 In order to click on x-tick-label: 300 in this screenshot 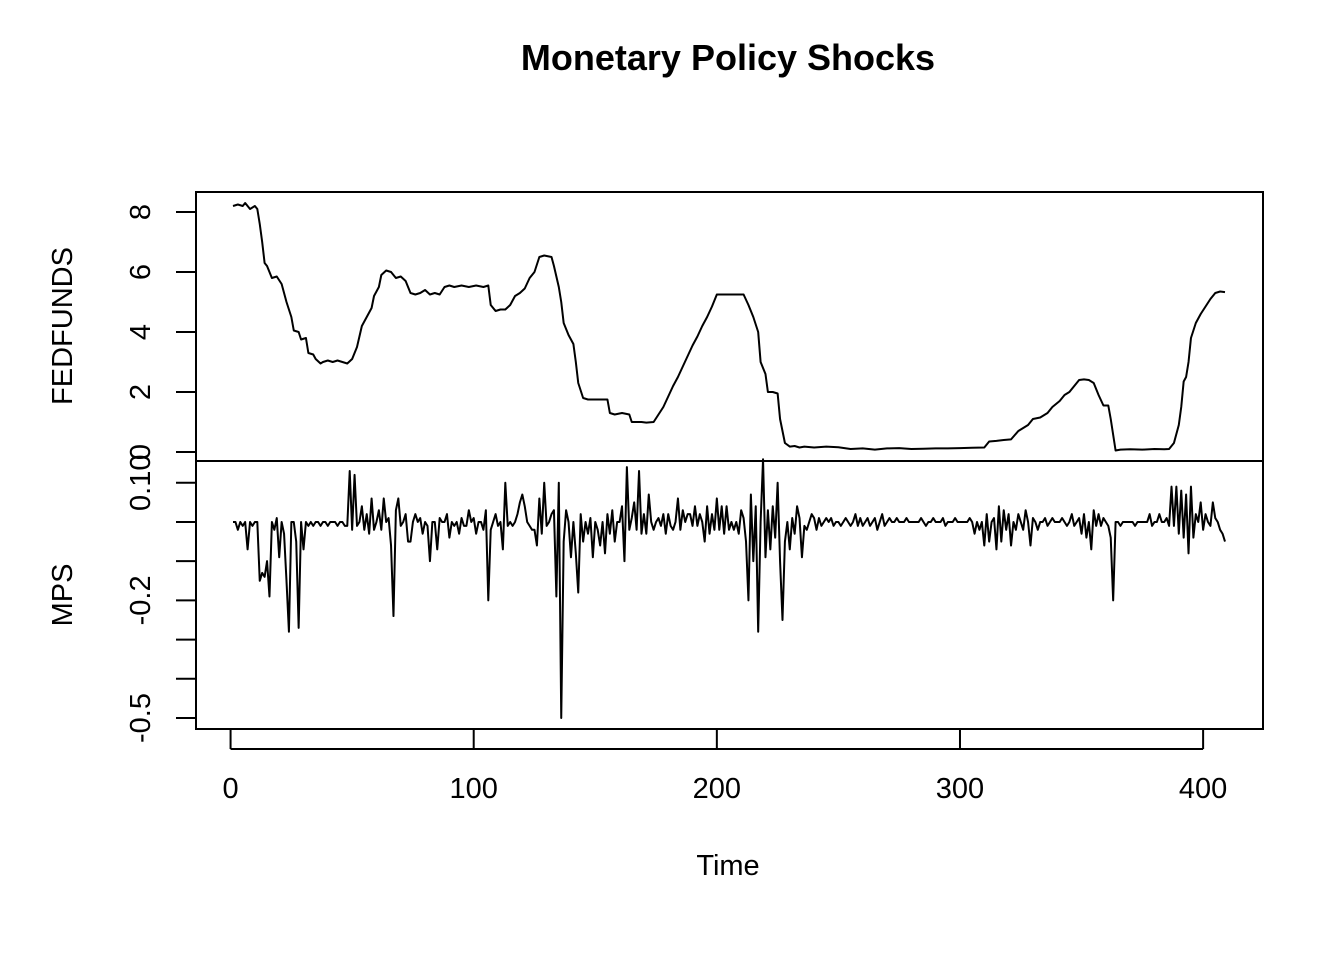, I will do `click(960, 789)`.